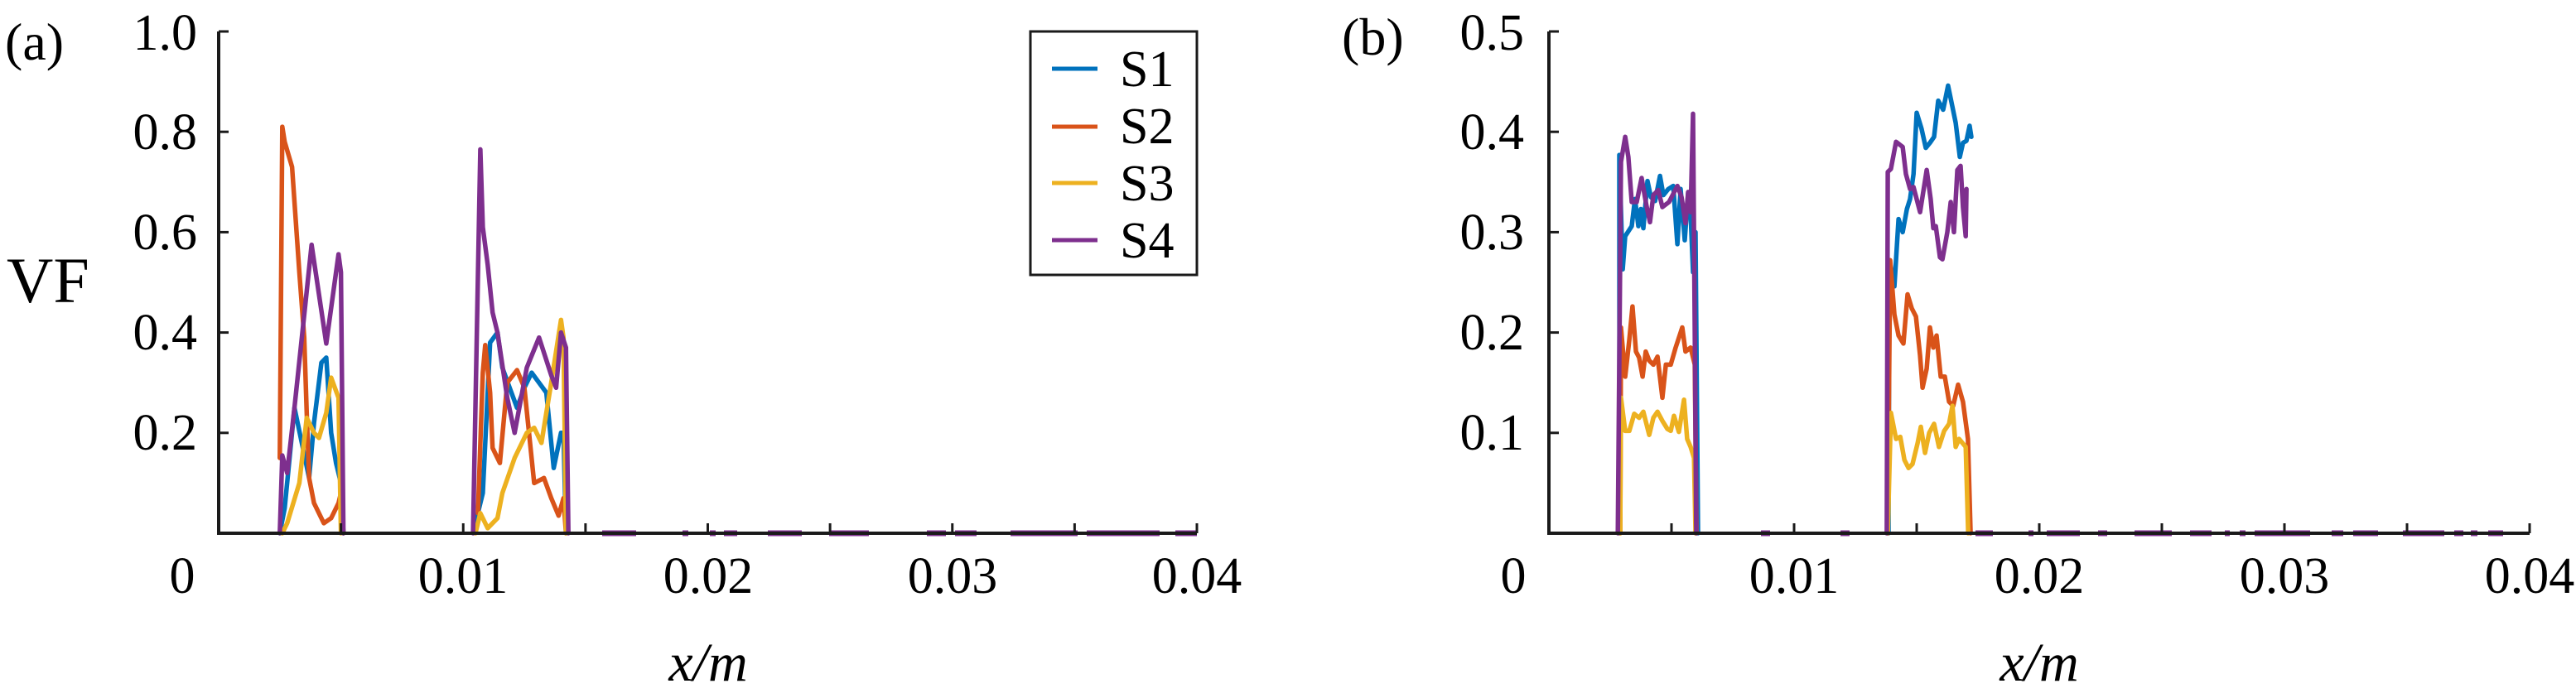  I want to click on legend-box, so click(1114, 153).